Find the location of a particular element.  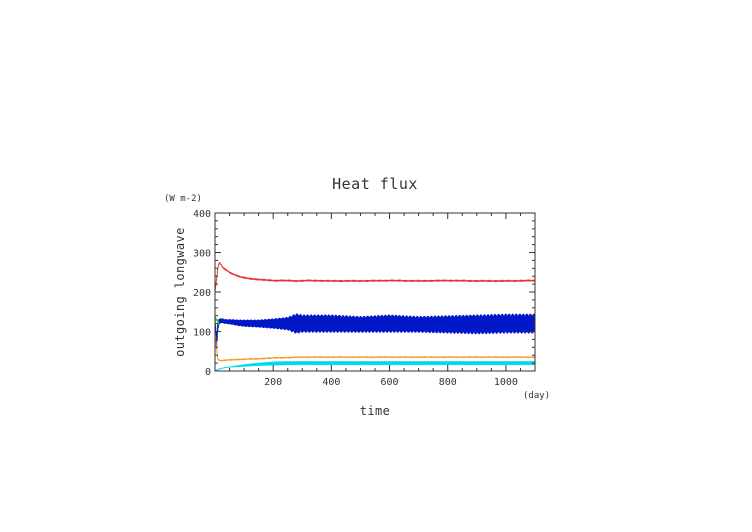

series-layer is located at coordinates (375, 317).